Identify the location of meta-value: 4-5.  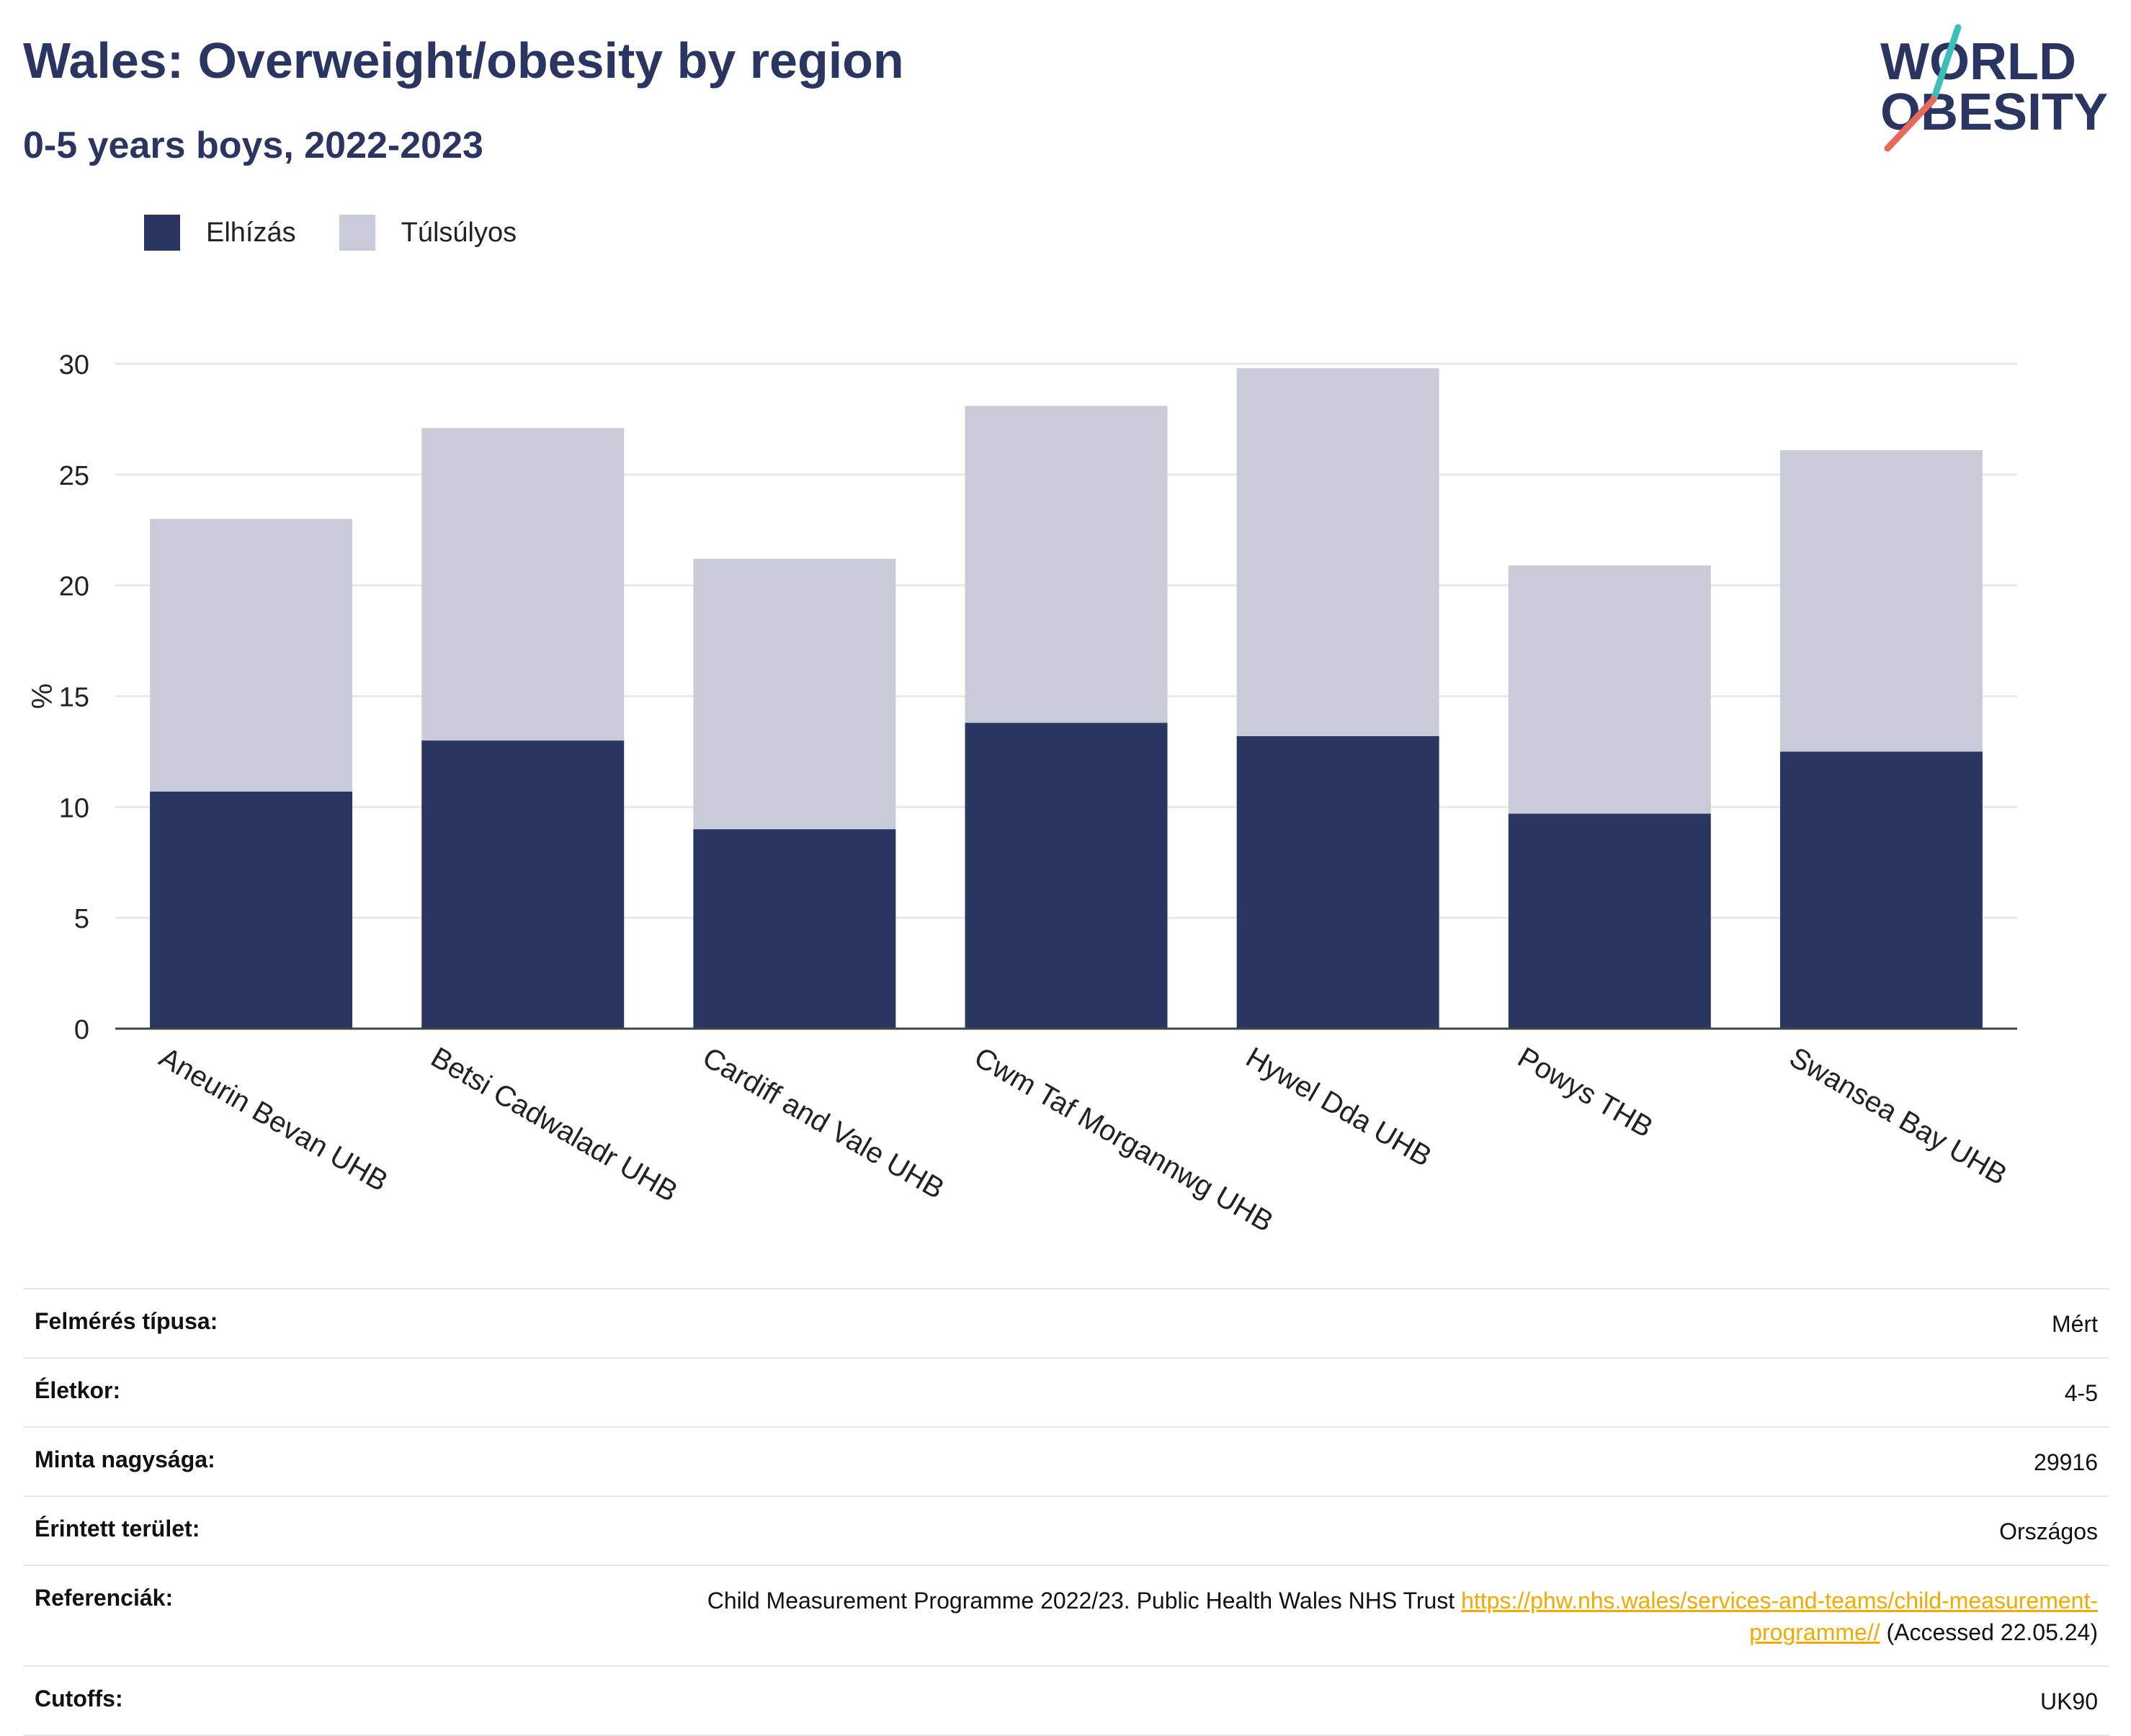
(2081, 1393).